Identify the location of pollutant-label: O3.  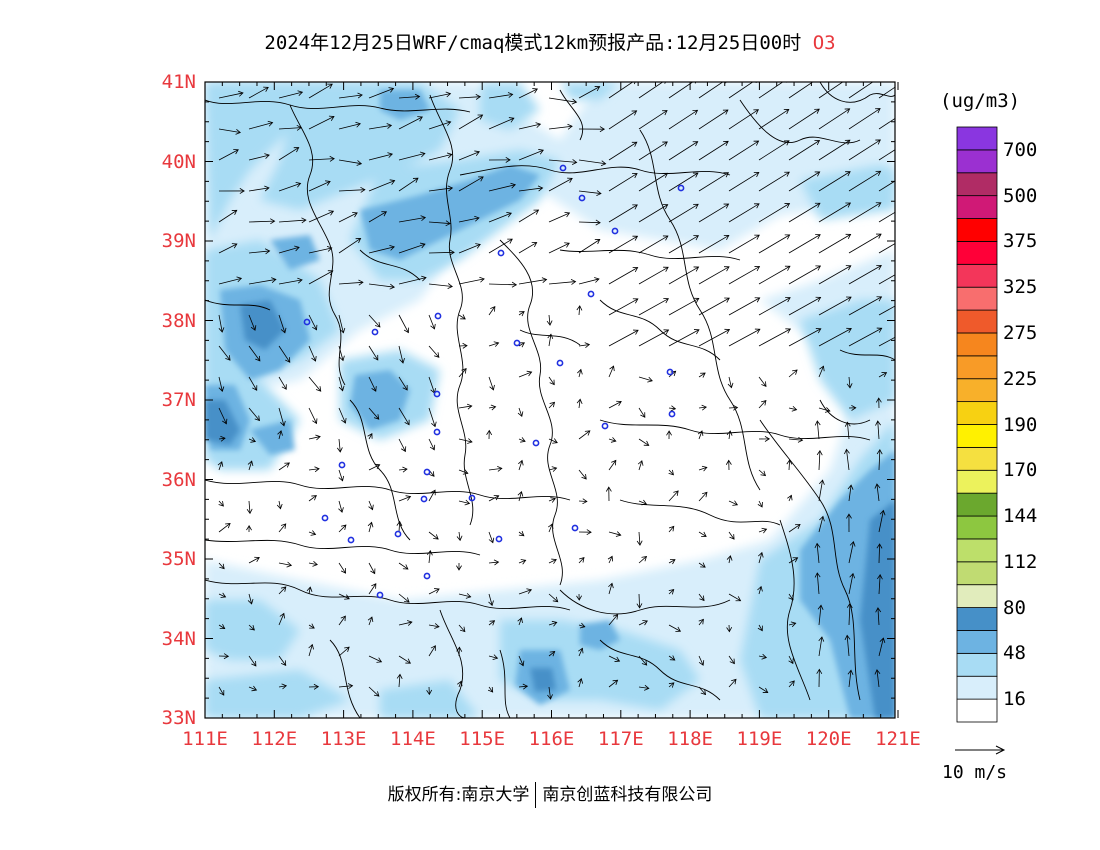
(824, 43).